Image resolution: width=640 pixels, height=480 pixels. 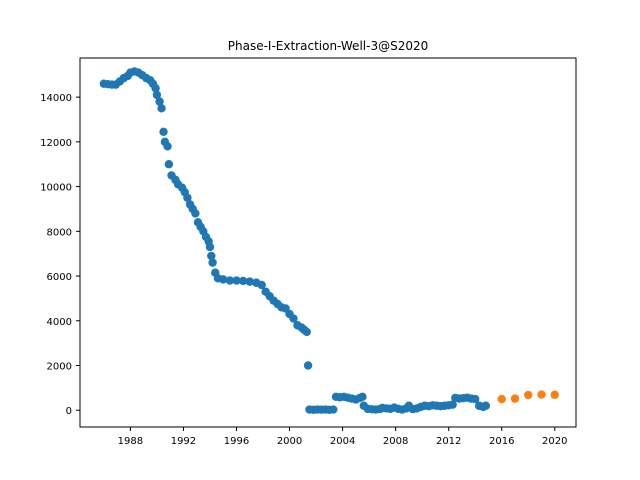 I want to click on x-tick-label-6: 2012, so click(x=448, y=441).